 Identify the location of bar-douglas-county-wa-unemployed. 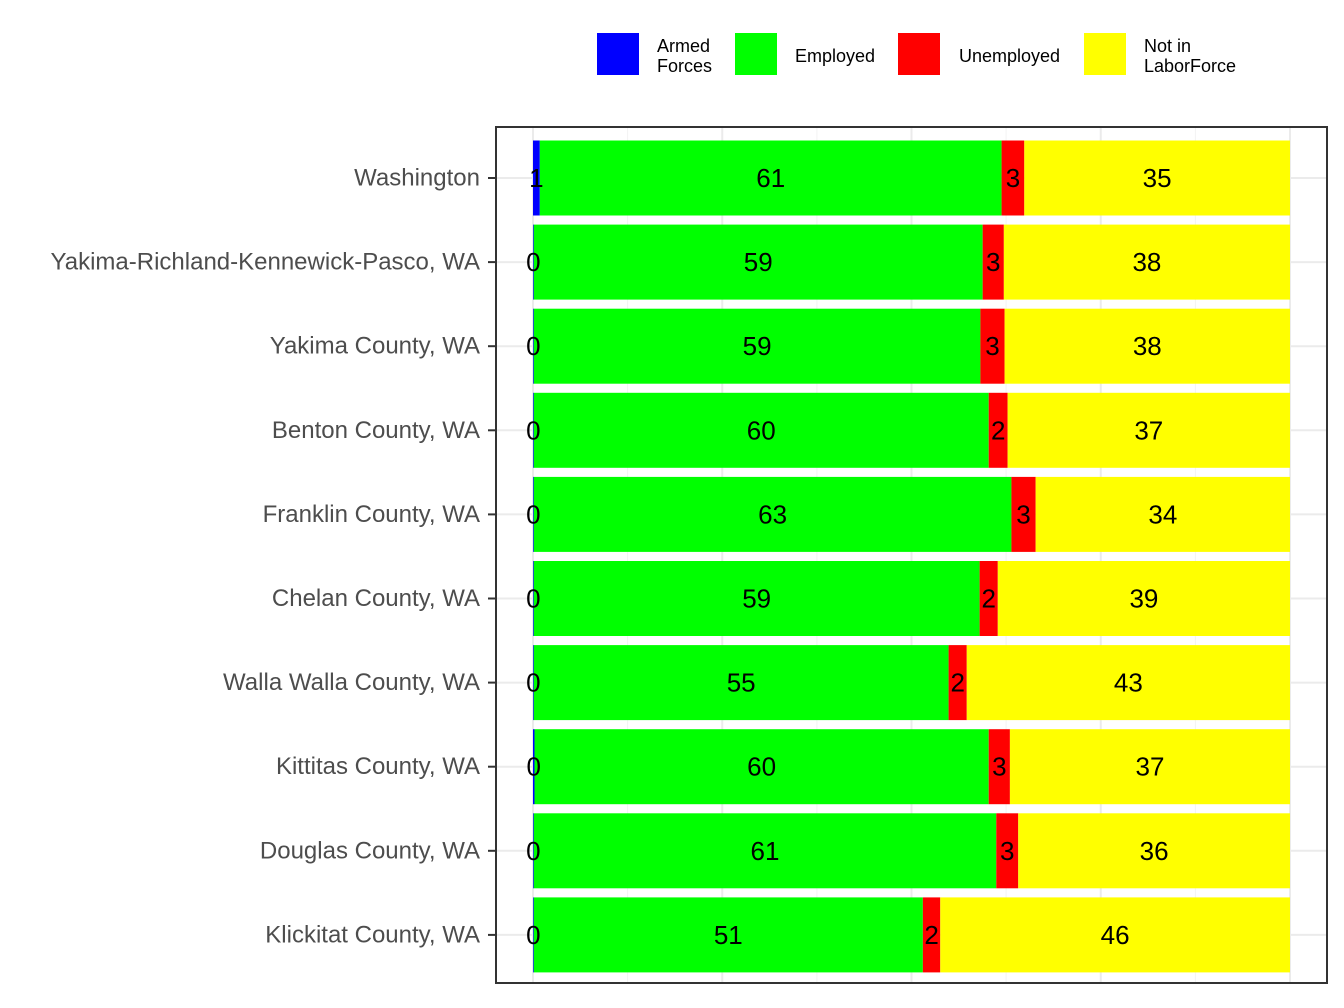
(1007, 851).